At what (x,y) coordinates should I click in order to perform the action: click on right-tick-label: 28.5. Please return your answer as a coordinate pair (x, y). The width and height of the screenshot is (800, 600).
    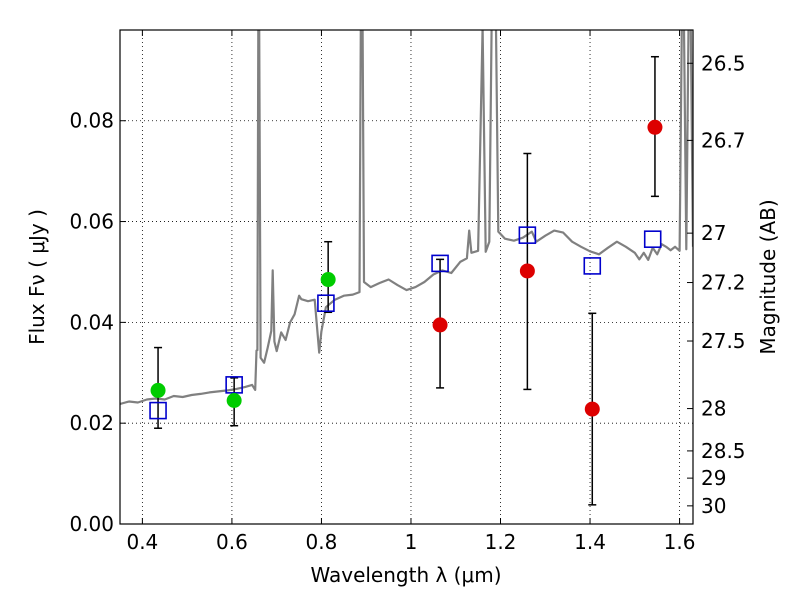
    Looking at the image, I should click on (723, 451).